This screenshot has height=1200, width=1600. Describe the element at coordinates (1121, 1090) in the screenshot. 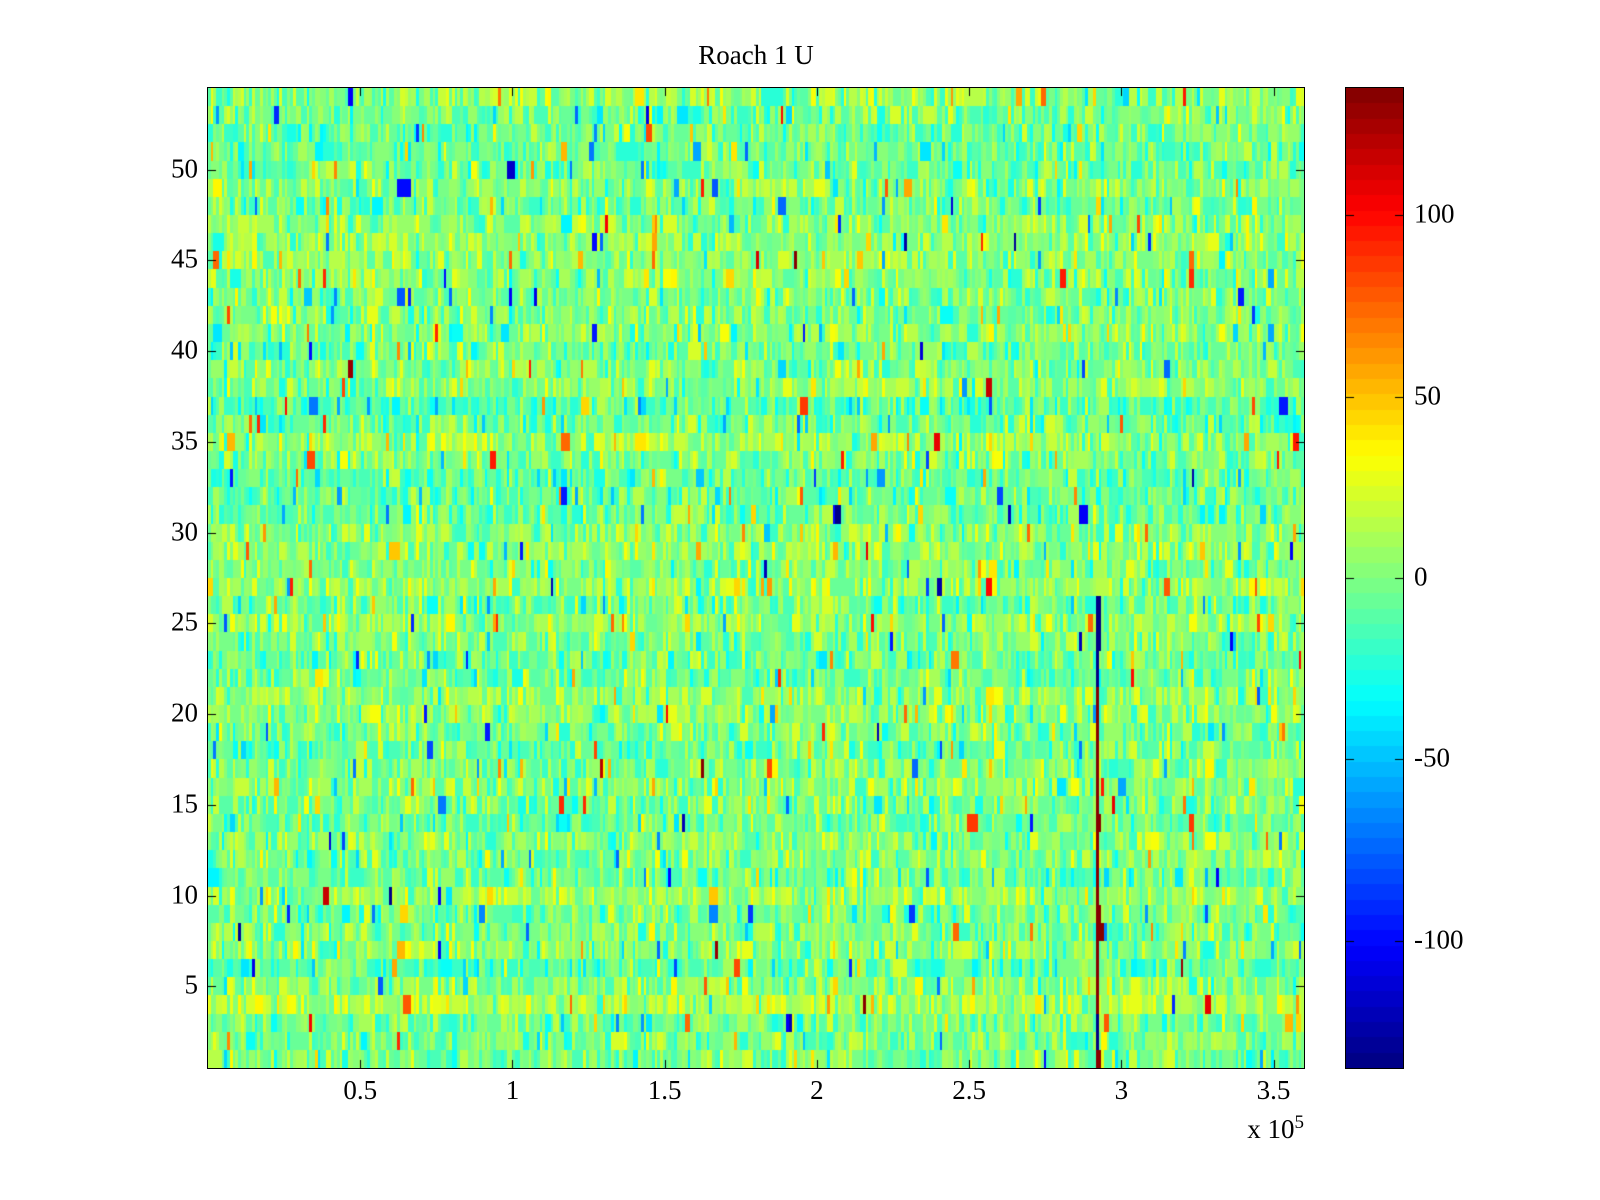

I see `x-tick-label: 3` at that location.